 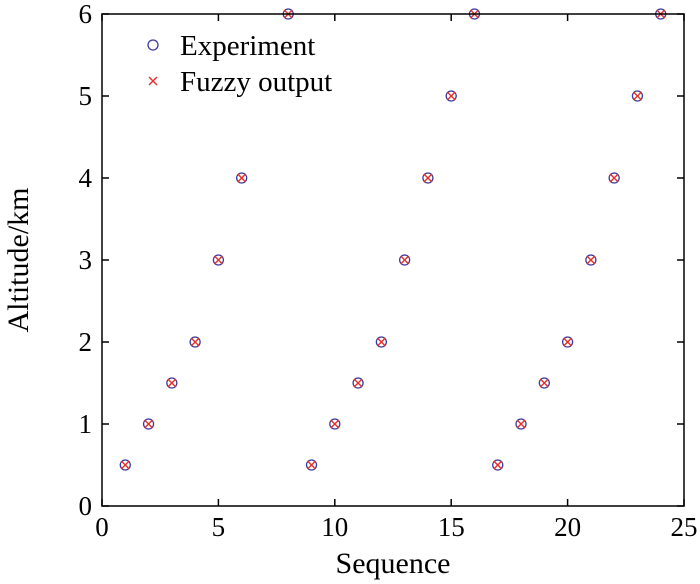 What do you see at coordinates (256, 82) in the screenshot?
I see `legend-label: Fuzzy output` at bounding box center [256, 82].